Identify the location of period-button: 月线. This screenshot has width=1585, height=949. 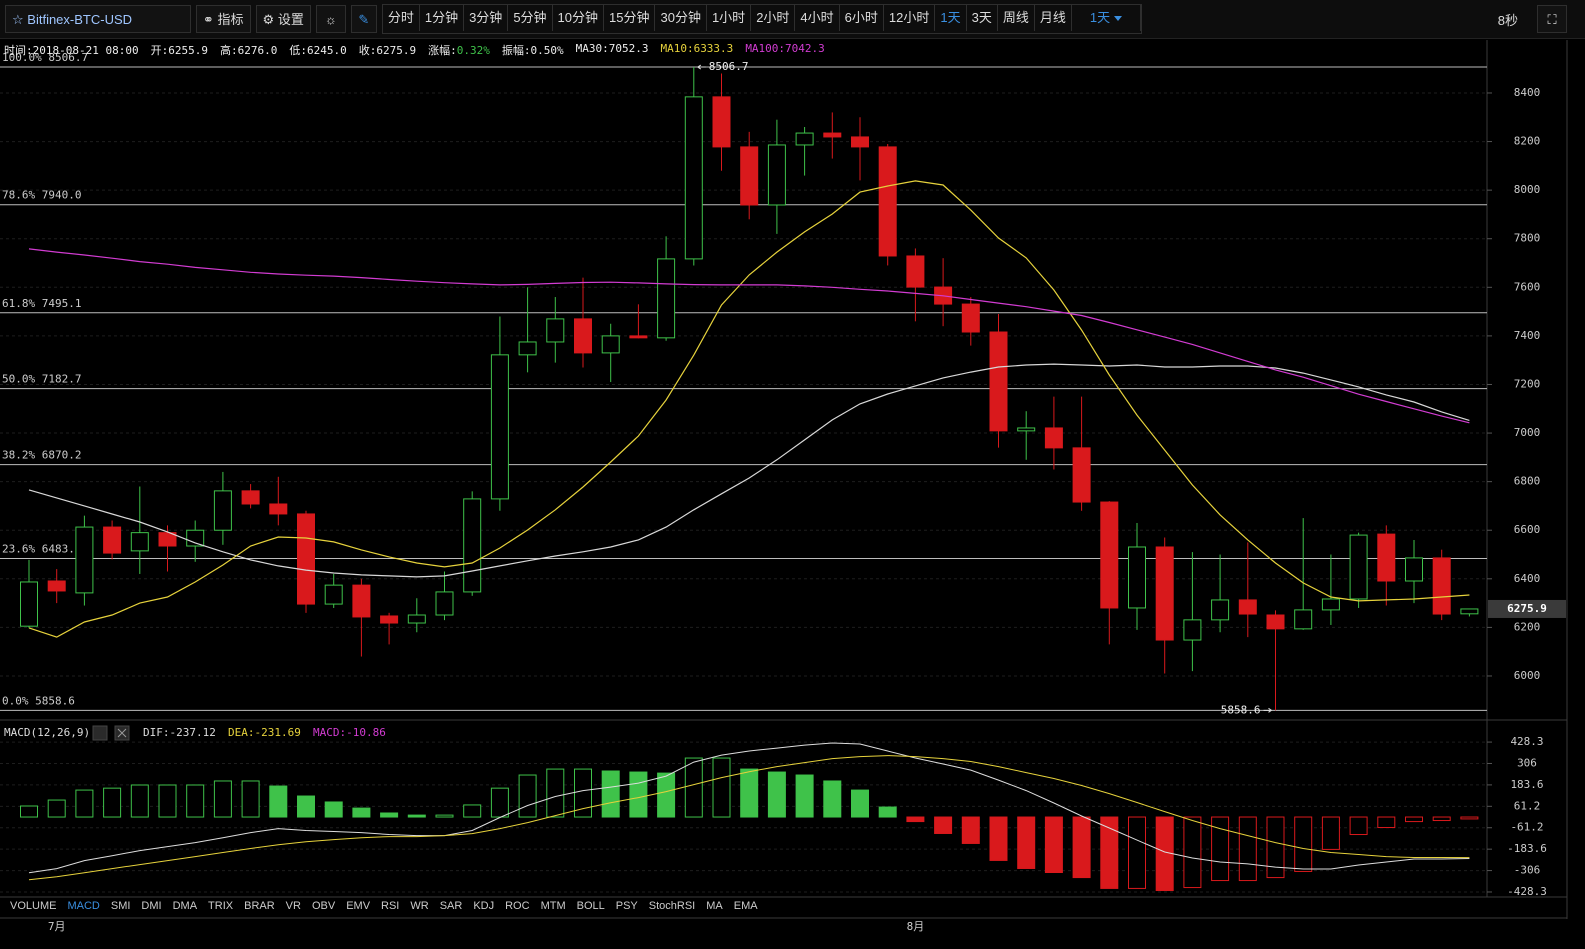
(1053, 18).